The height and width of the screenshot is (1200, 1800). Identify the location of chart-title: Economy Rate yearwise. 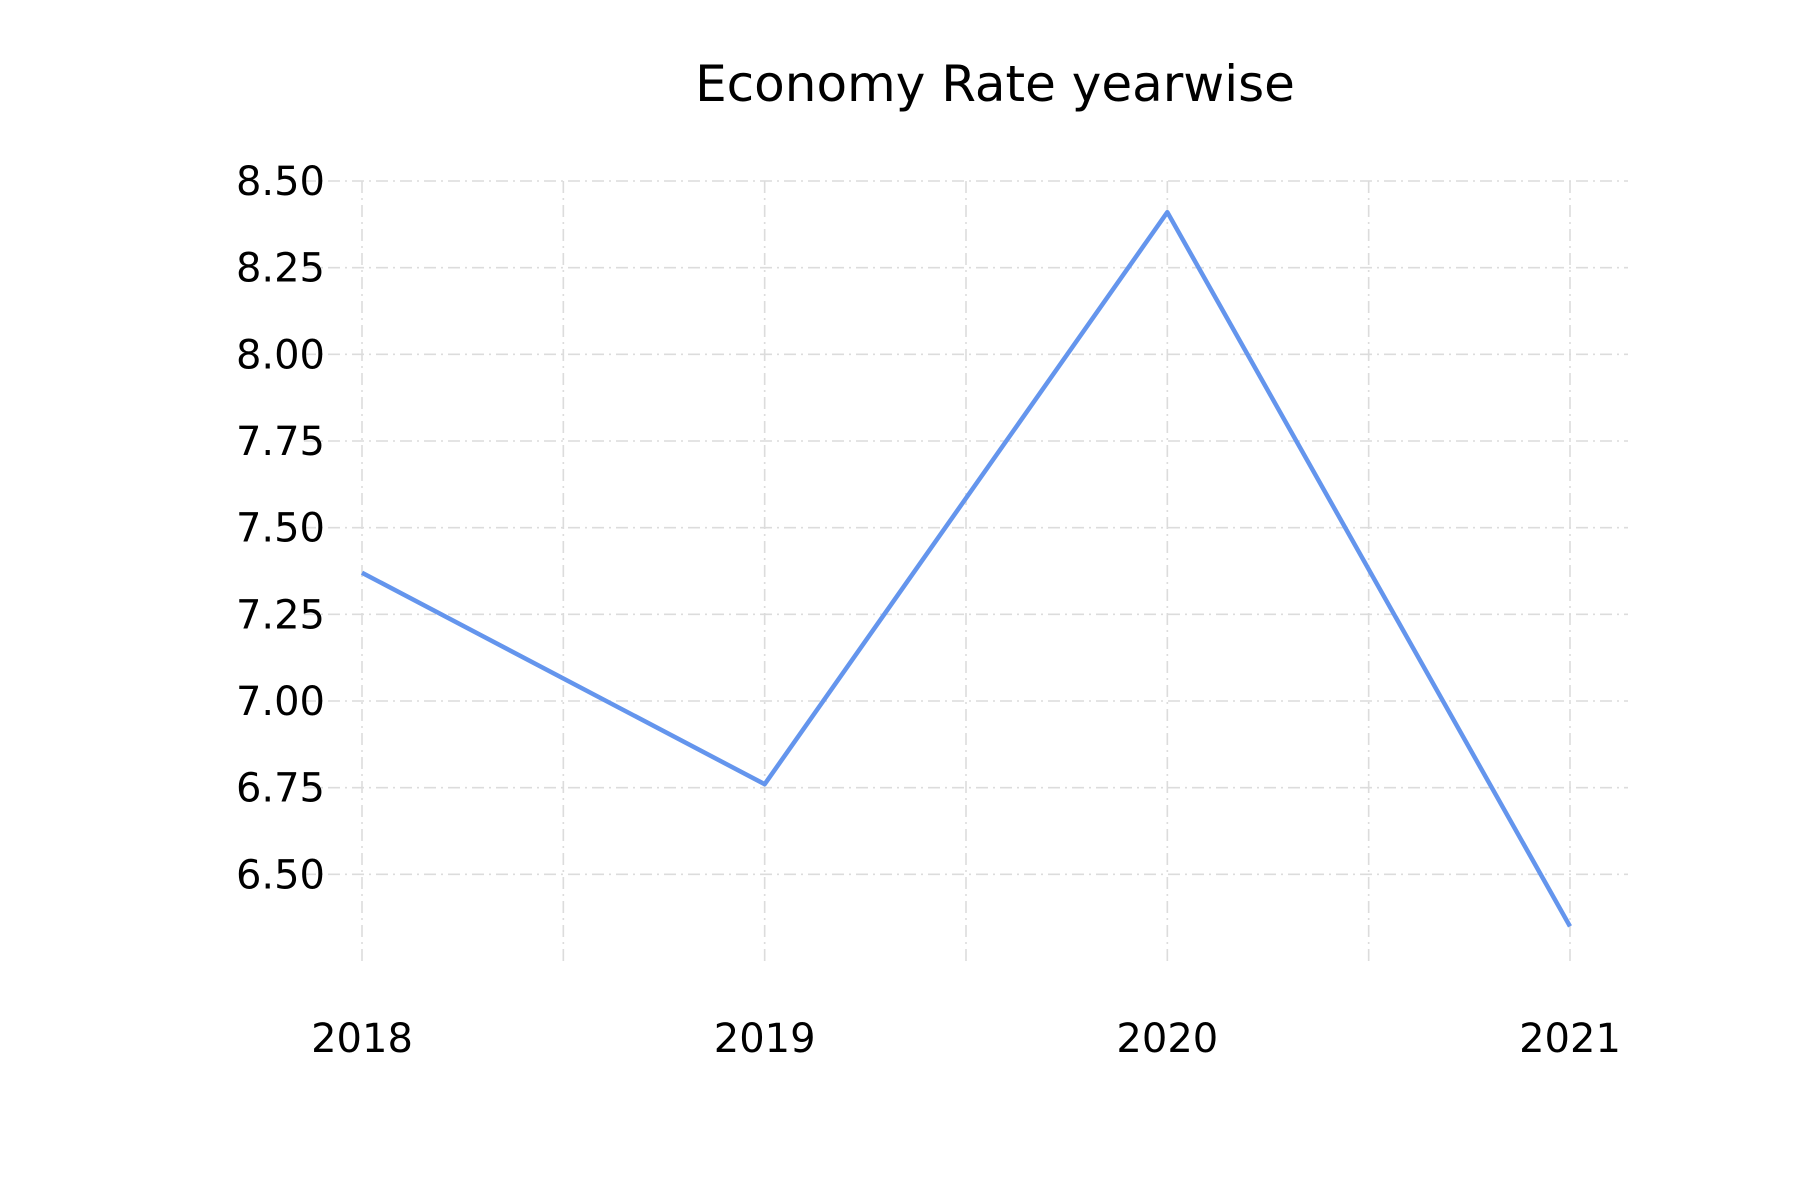
(995, 84).